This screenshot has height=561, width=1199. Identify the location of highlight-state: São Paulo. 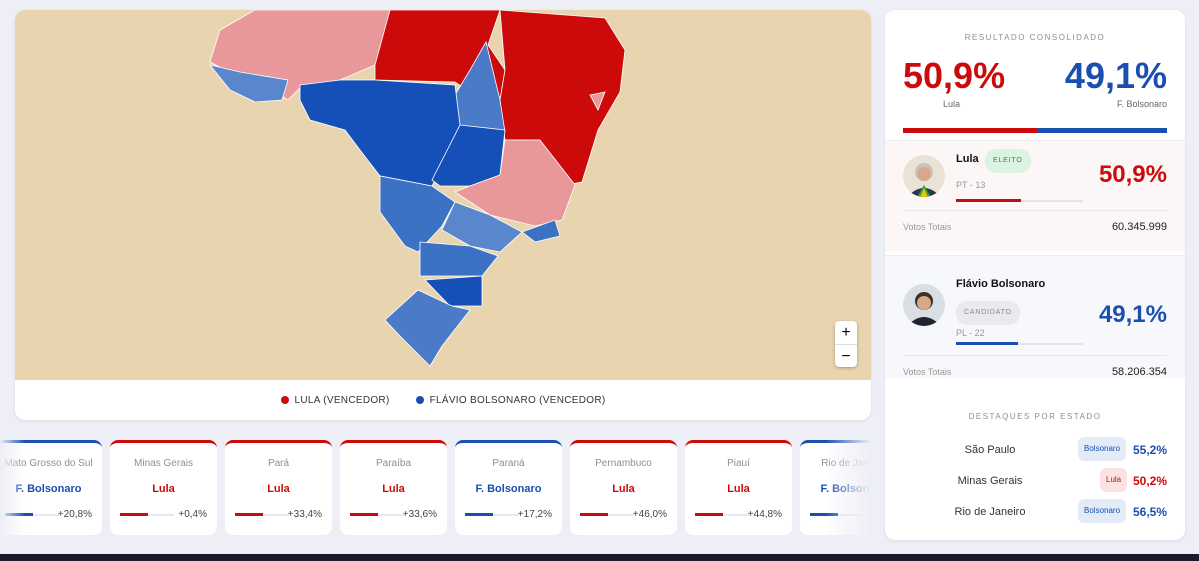
(990, 450).